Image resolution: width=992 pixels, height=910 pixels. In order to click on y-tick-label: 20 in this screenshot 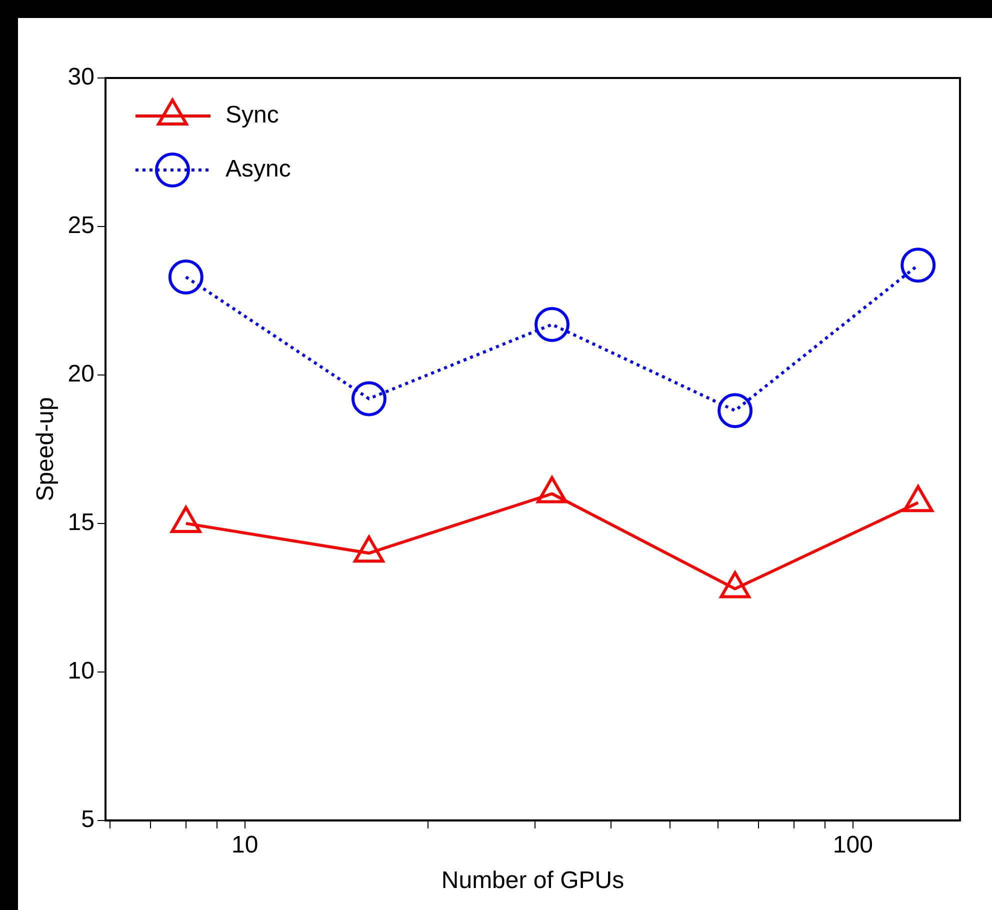, I will do `click(81, 374)`.